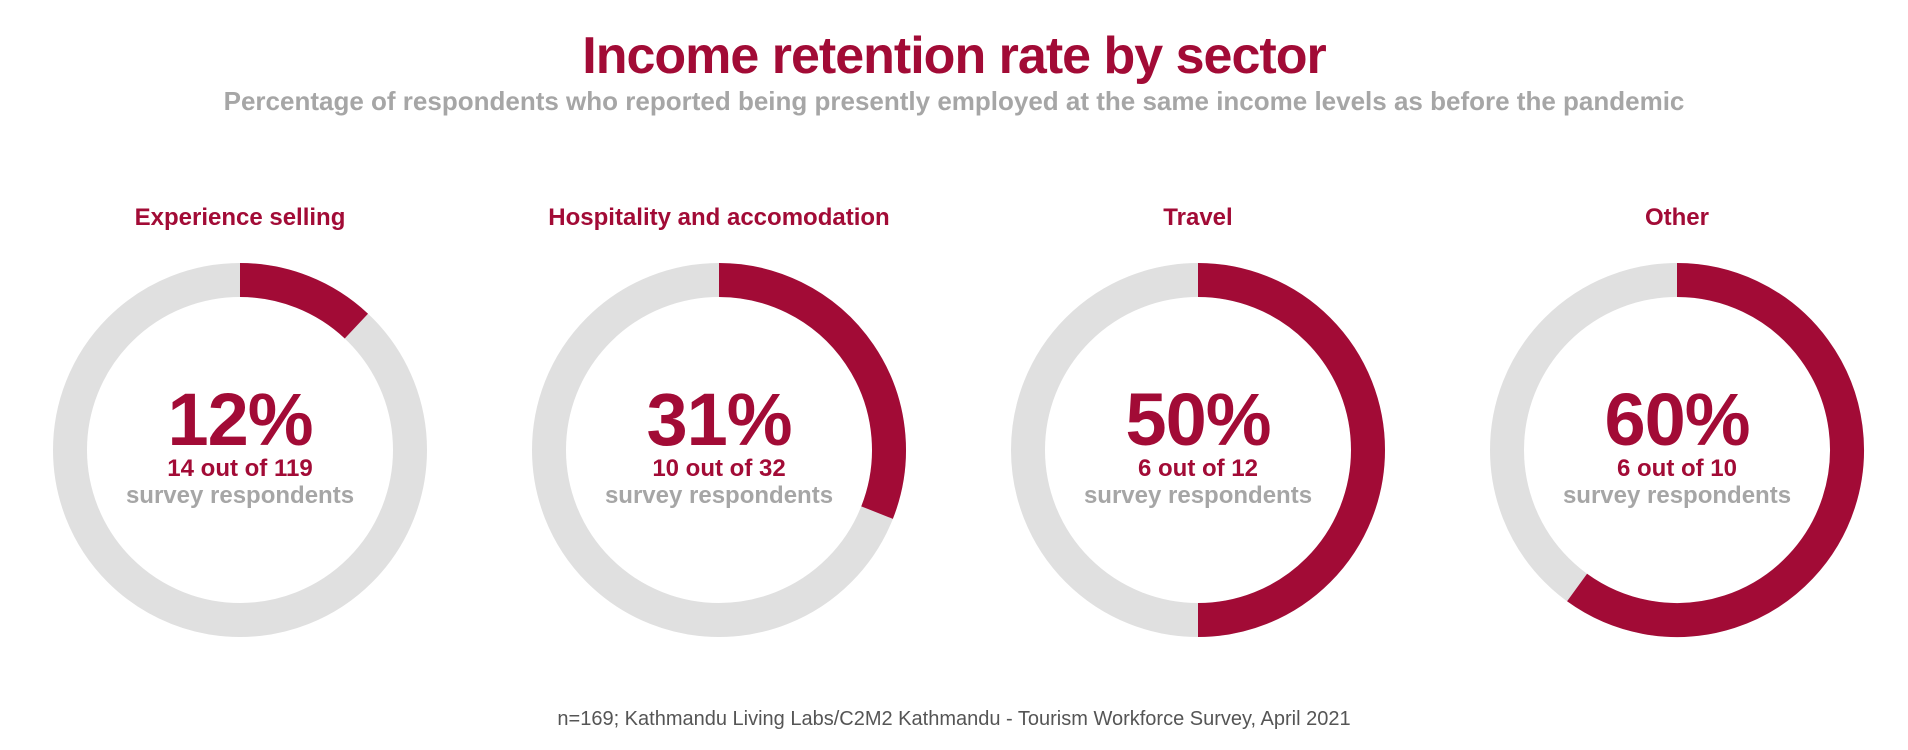 This screenshot has width=1908, height=750. What do you see at coordinates (240, 217) in the screenshot?
I see `panel-title: Experience selling` at bounding box center [240, 217].